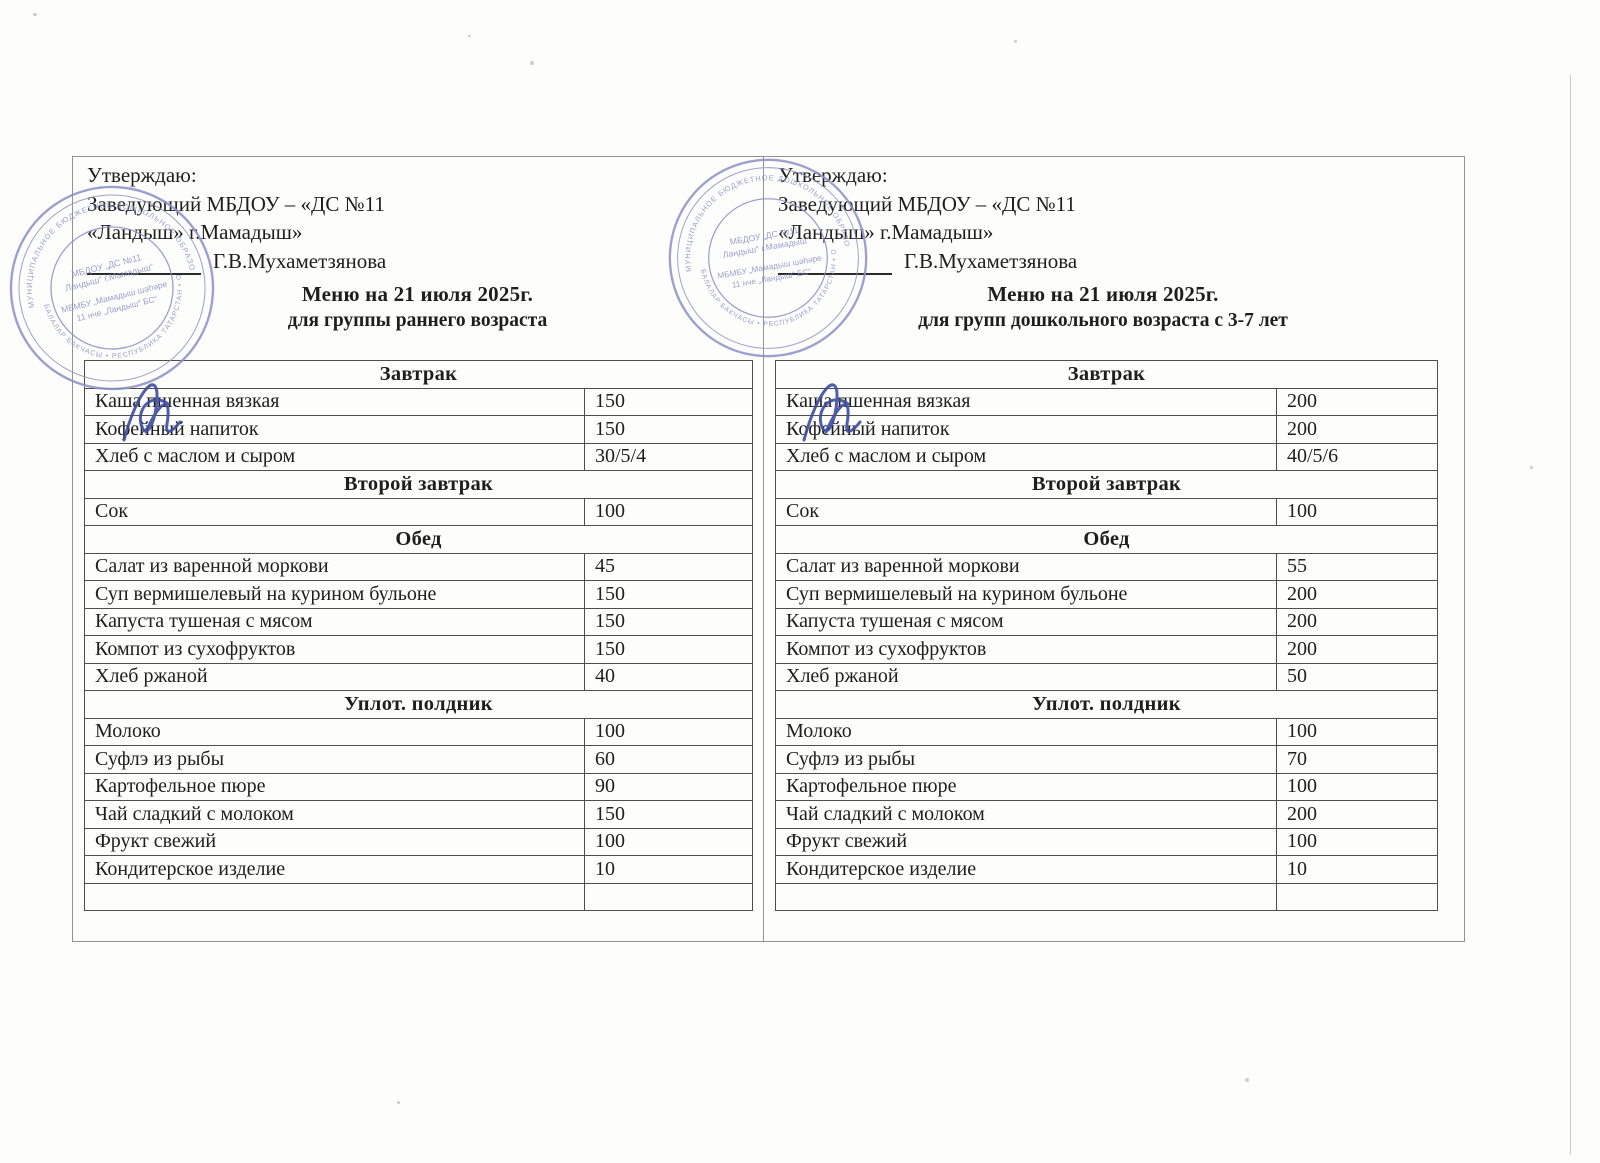  Describe the element at coordinates (668, 896) in the screenshot. I see `menu-item-portion` at that location.